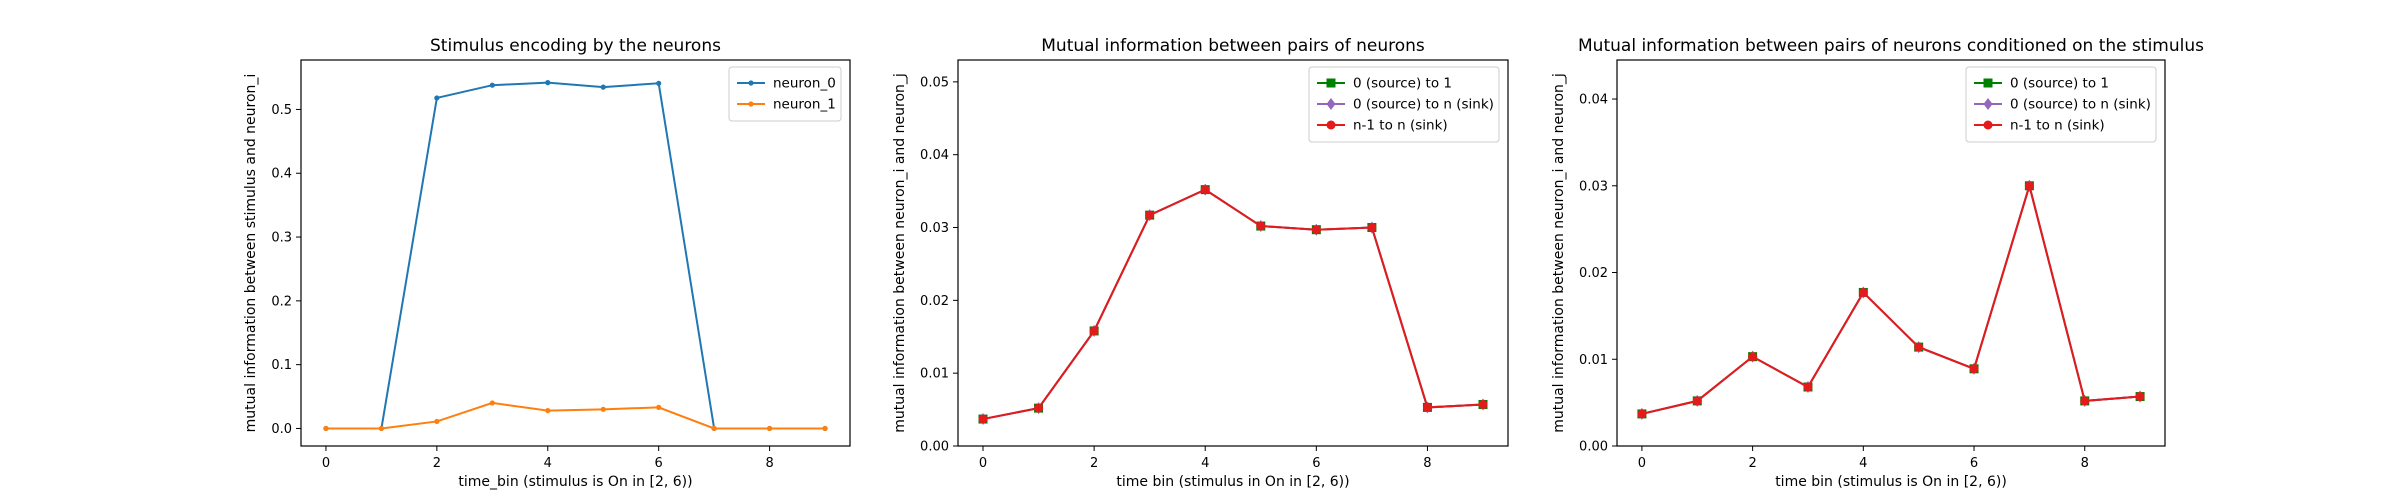  I want to click on y-tick-label-3: 0.3, so click(281, 238).